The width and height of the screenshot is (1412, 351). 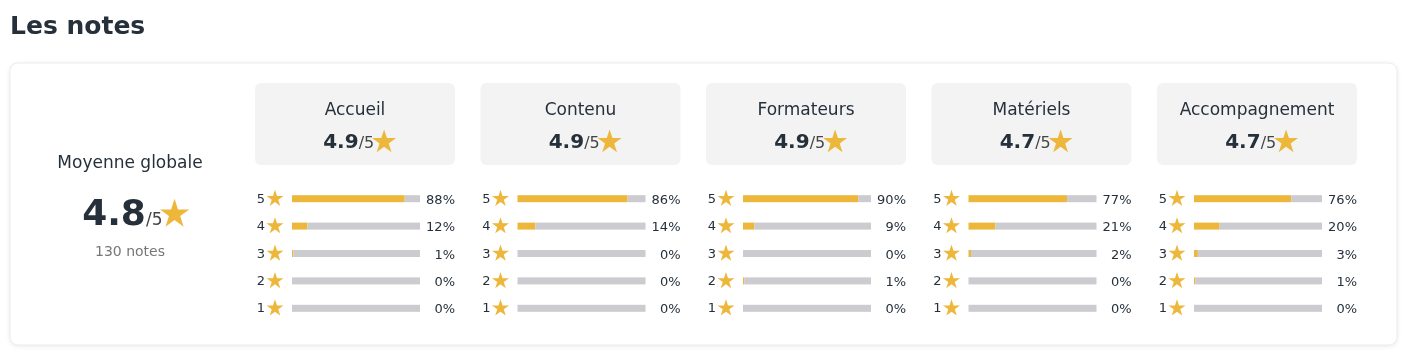 What do you see at coordinates (355, 109) in the screenshot?
I see `chart-title: Accueil` at bounding box center [355, 109].